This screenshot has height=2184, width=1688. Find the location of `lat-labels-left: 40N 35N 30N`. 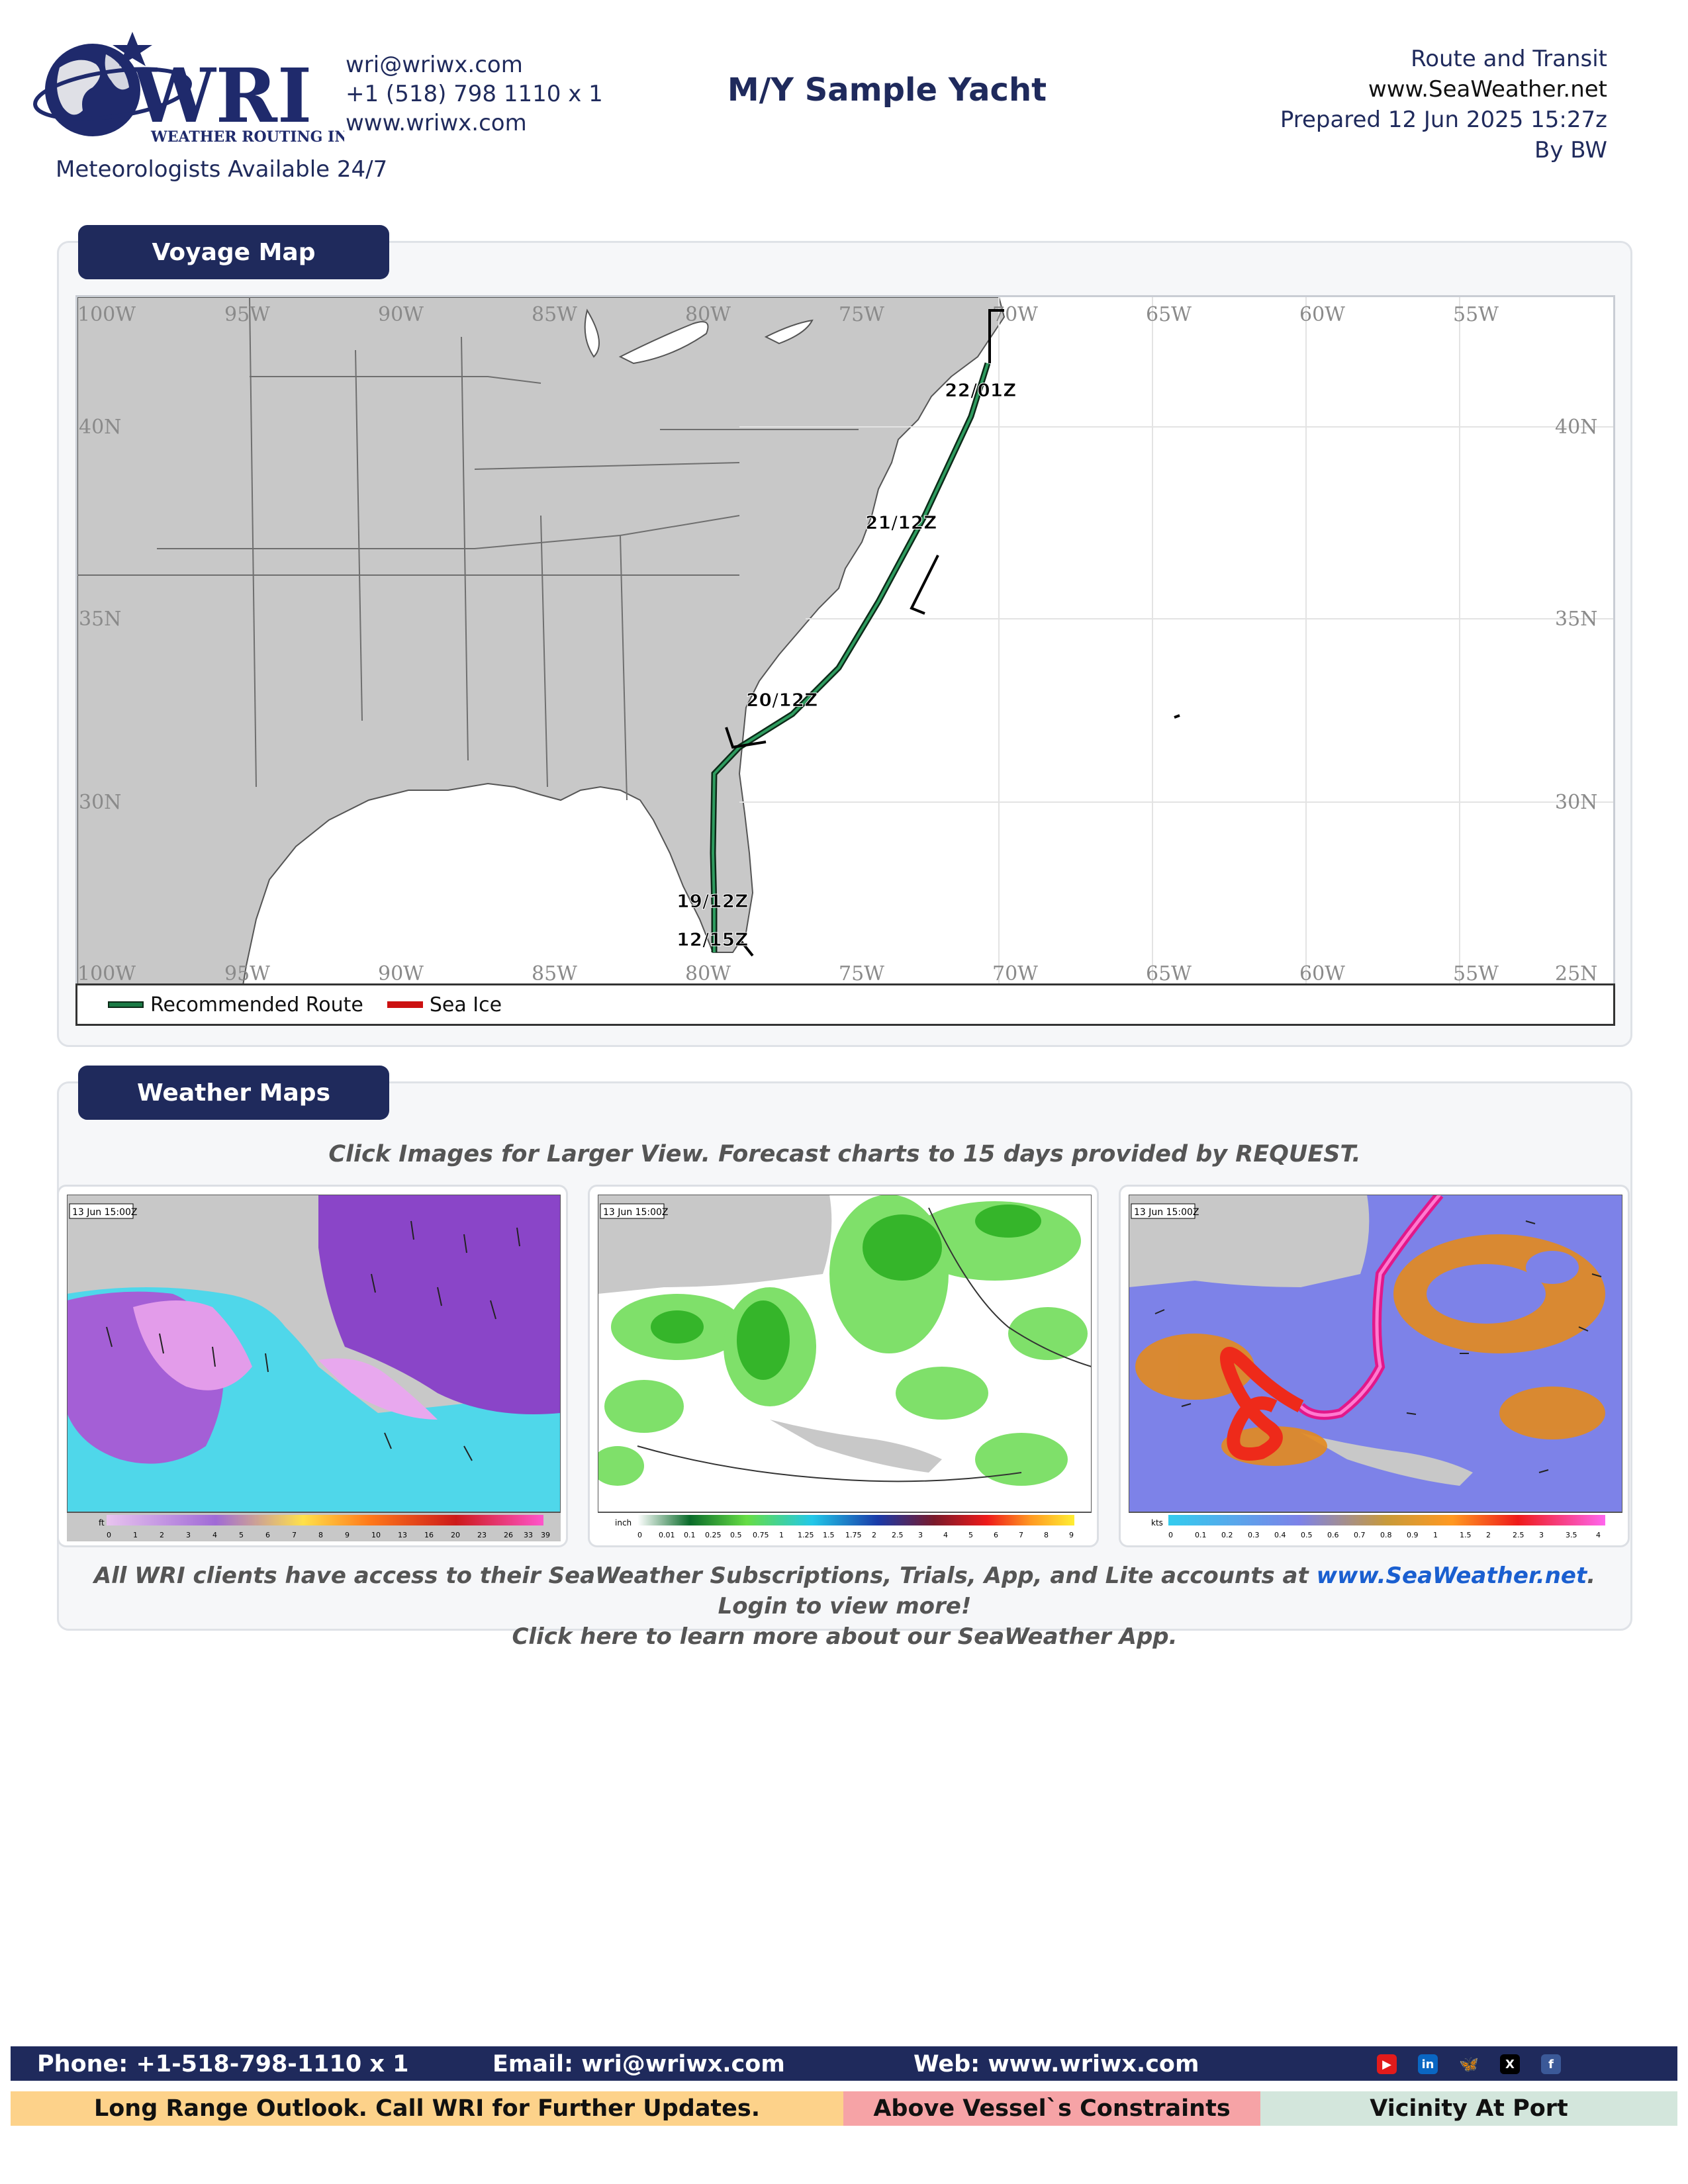

lat-labels-left: 40N 35N 30N is located at coordinates (100, 615).